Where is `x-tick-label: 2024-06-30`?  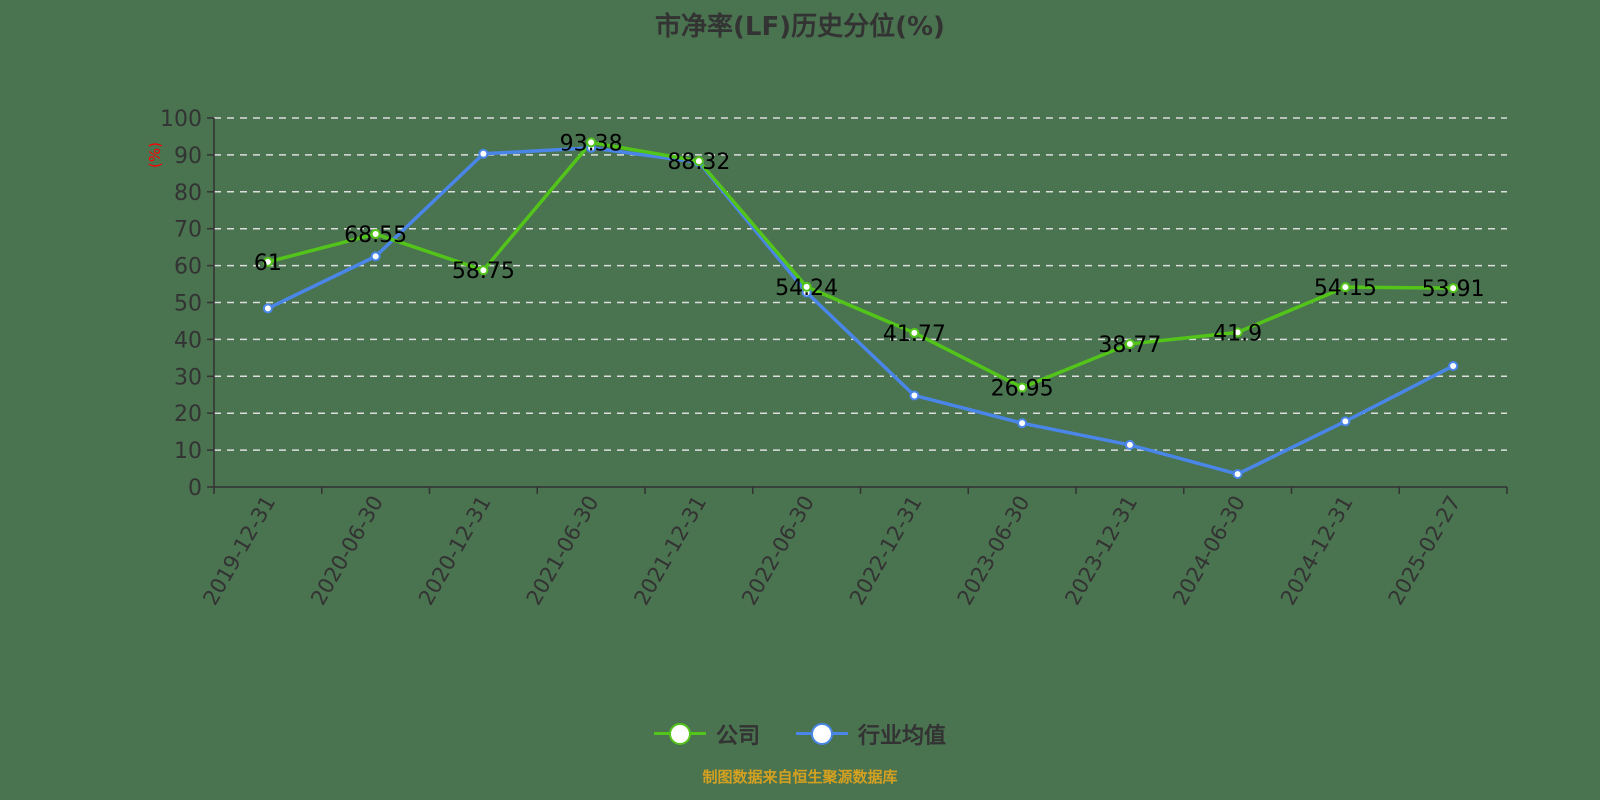 x-tick-label: 2024-06-30 is located at coordinates (1209, 551).